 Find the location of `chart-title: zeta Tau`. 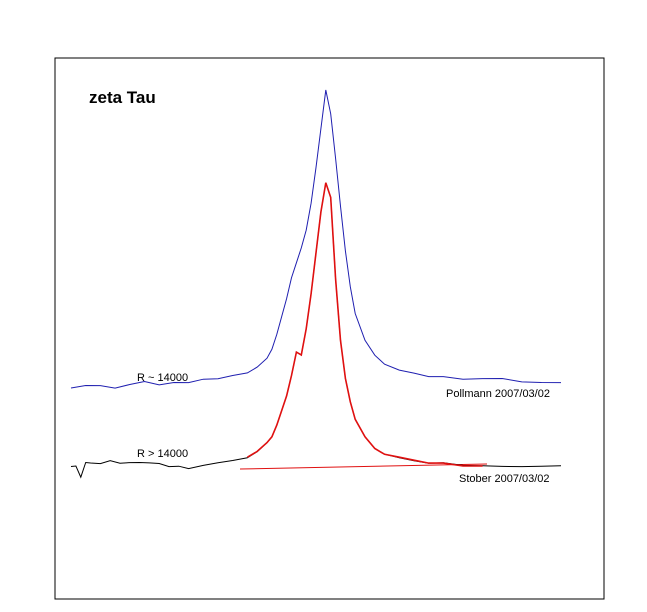

chart-title: zeta Tau is located at coordinates (122, 97).